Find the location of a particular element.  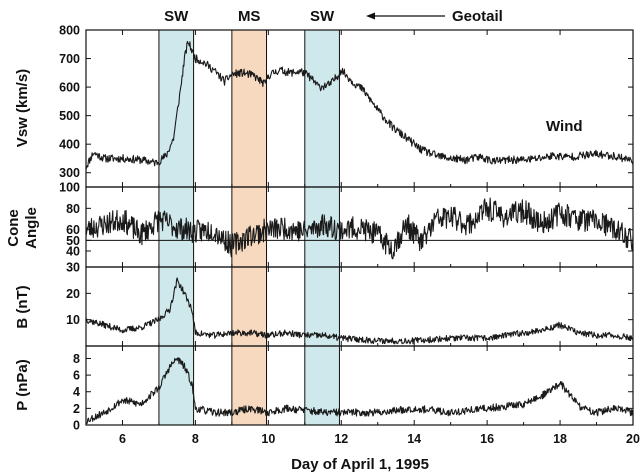

panel-3-data-trace is located at coordinates (359, 391).